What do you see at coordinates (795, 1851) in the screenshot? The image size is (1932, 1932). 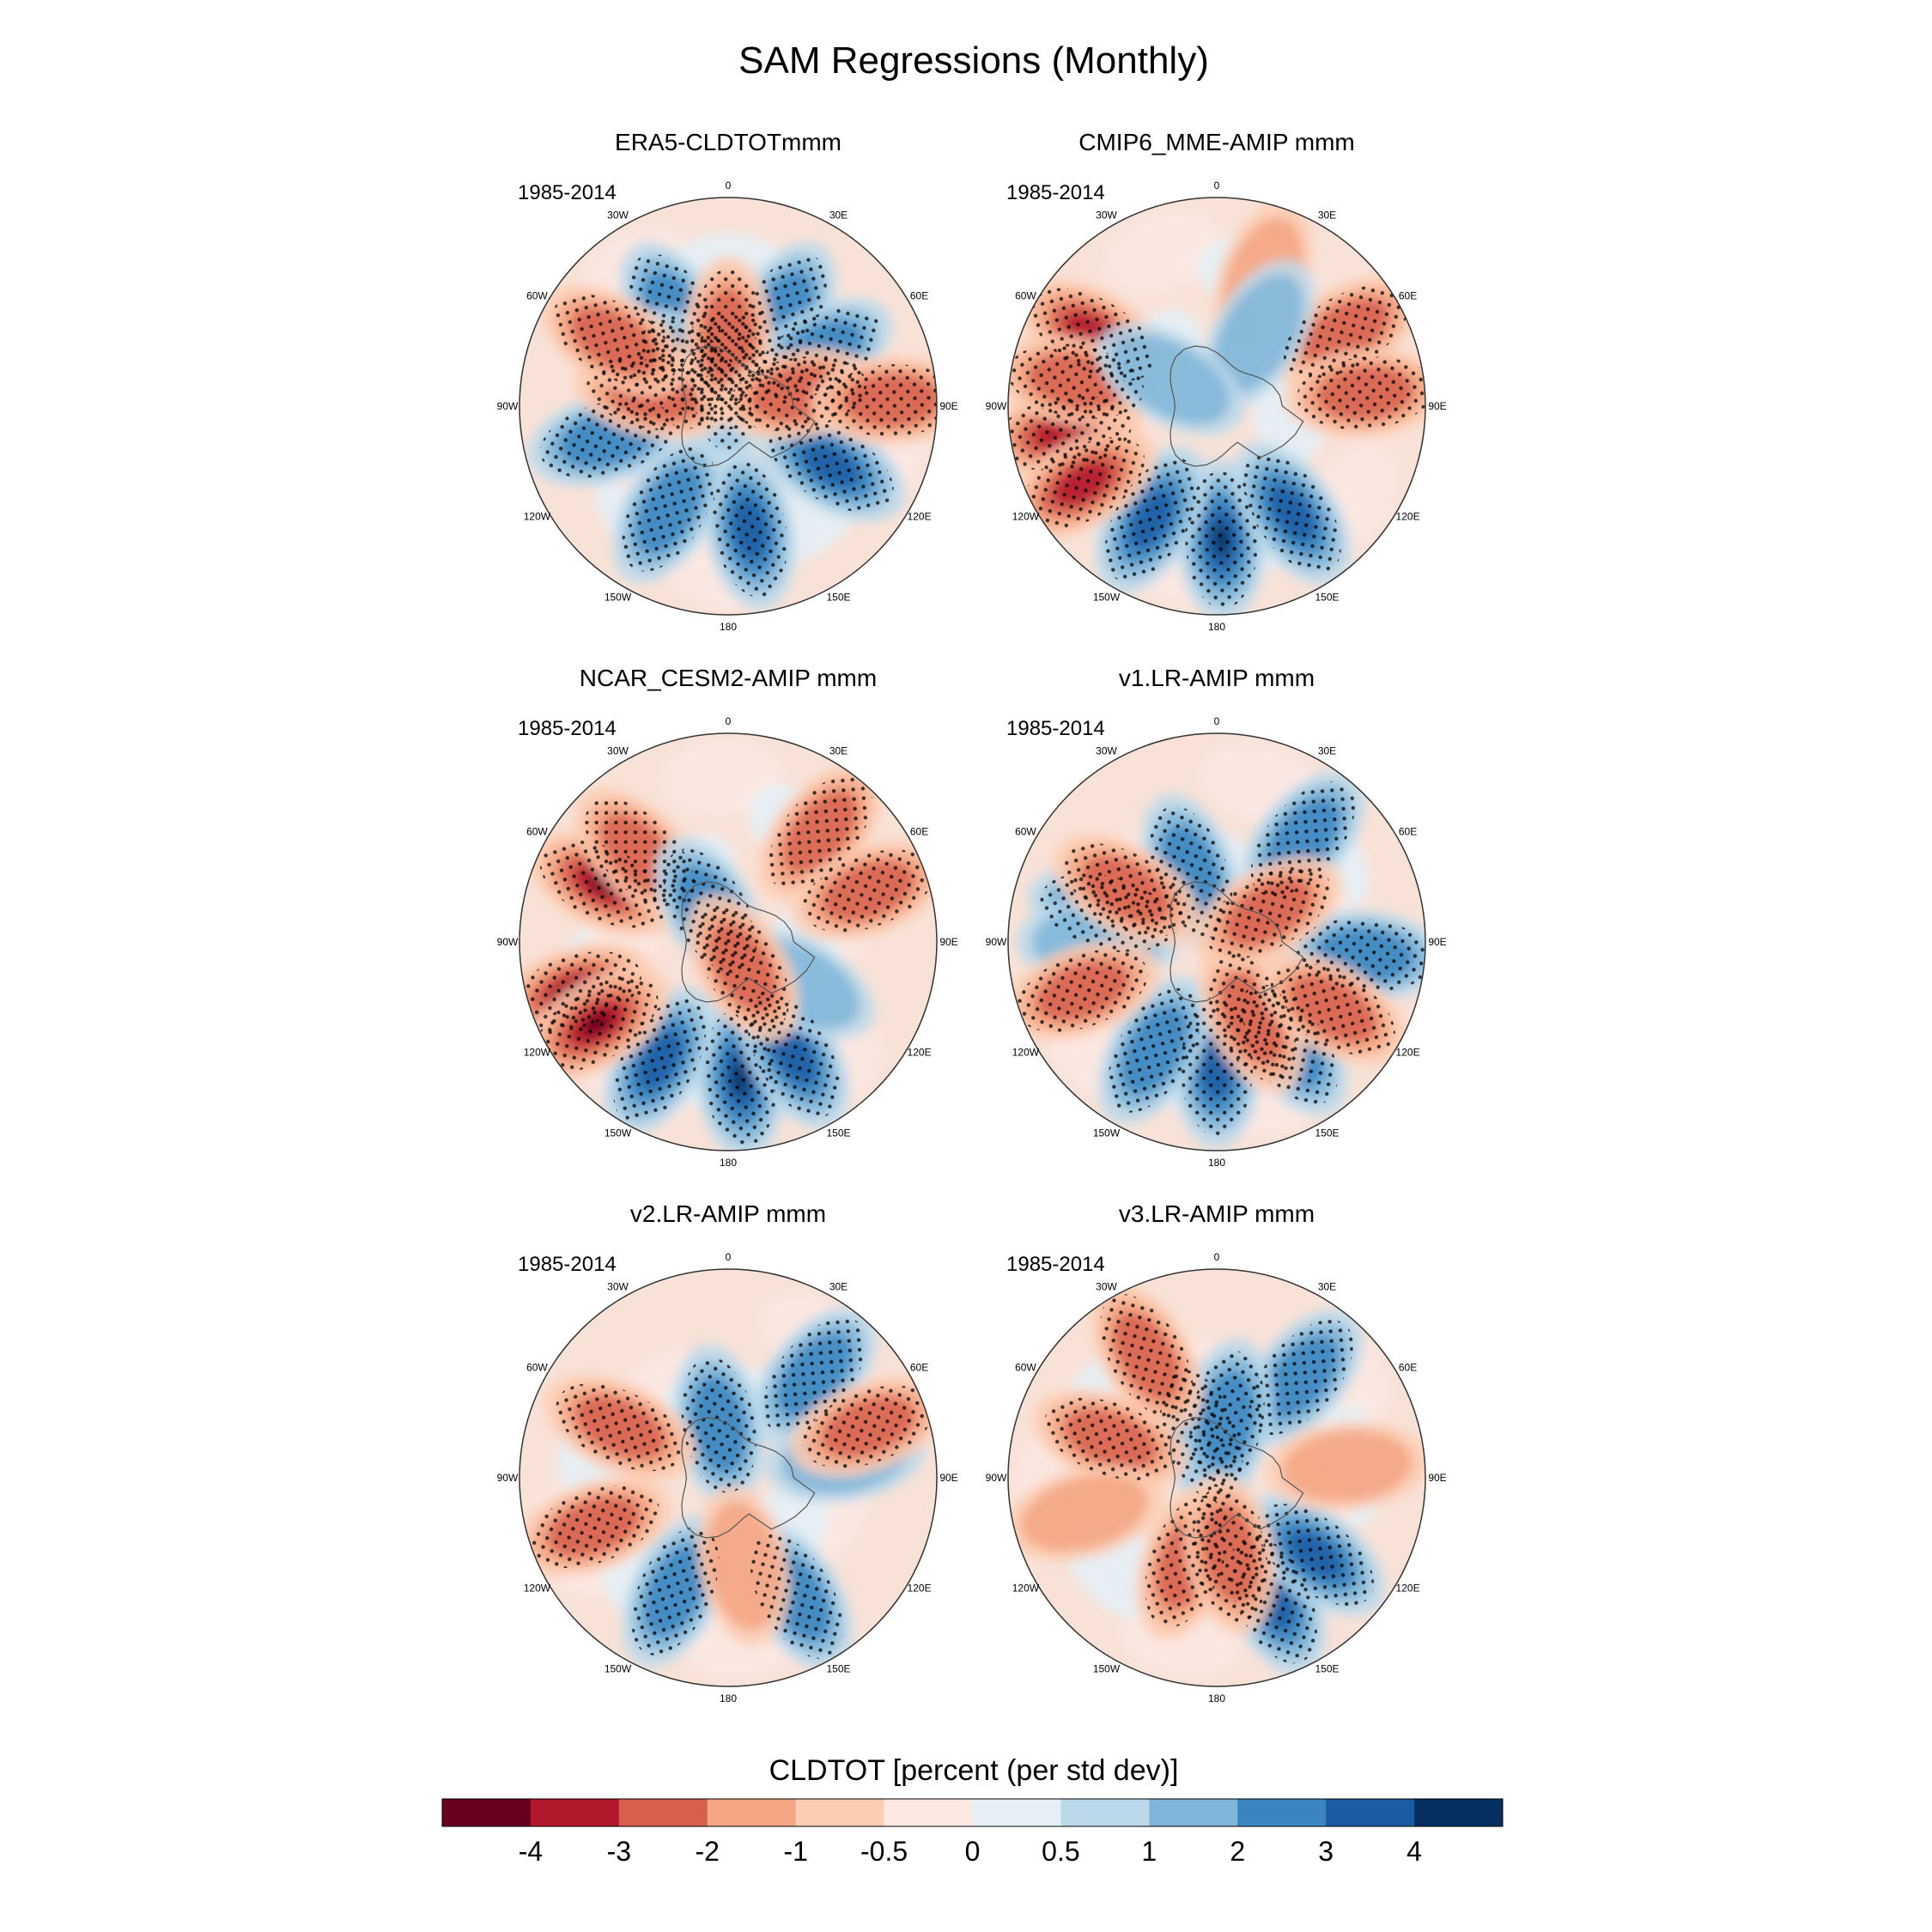 I see `colorbar-tick-label: -1` at bounding box center [795, 1851].